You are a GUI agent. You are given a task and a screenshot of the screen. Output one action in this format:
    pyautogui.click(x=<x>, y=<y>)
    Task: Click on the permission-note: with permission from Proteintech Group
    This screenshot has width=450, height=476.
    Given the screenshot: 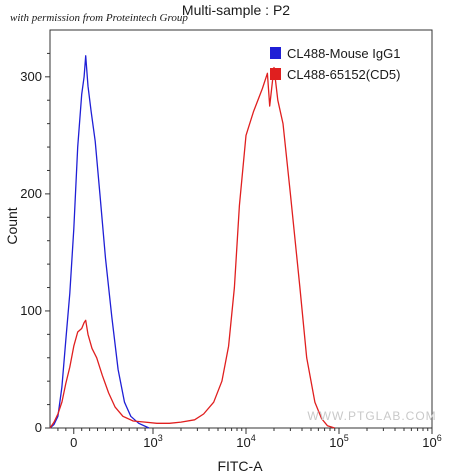 What is the action you would take?
    pyautogui.click(x=99, y=18)
    